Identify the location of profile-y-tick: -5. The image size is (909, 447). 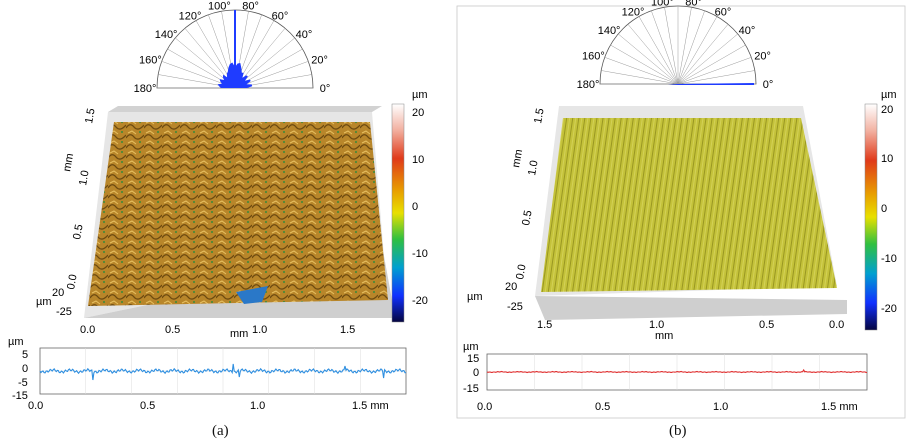
(23, 383).